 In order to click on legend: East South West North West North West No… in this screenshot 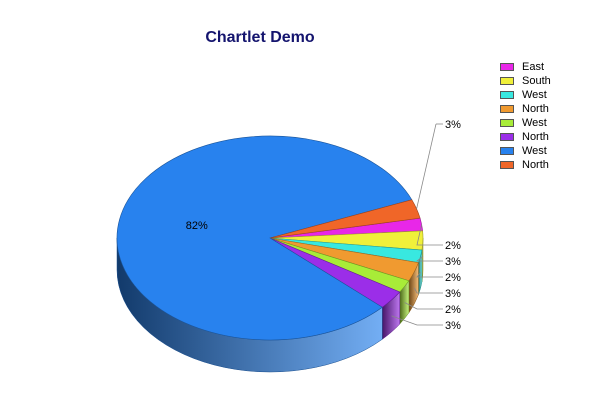, I will do `click(525, 116)`.